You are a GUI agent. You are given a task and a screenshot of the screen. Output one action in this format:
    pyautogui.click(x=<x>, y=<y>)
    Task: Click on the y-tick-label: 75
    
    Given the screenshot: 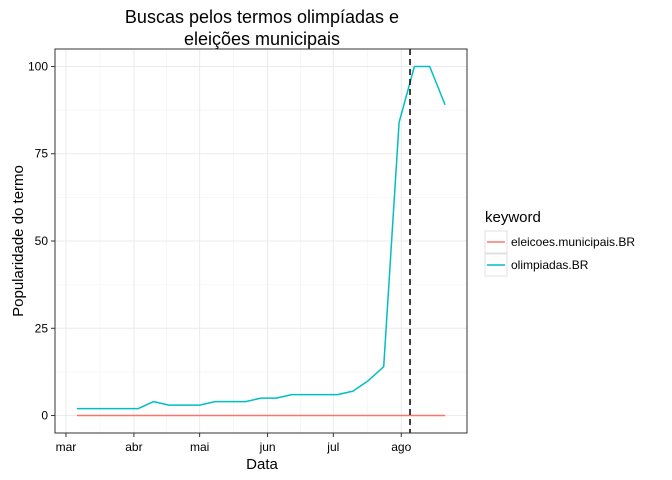 What is the action you would take?
    pyautogui.click(x=42, y=154)
    